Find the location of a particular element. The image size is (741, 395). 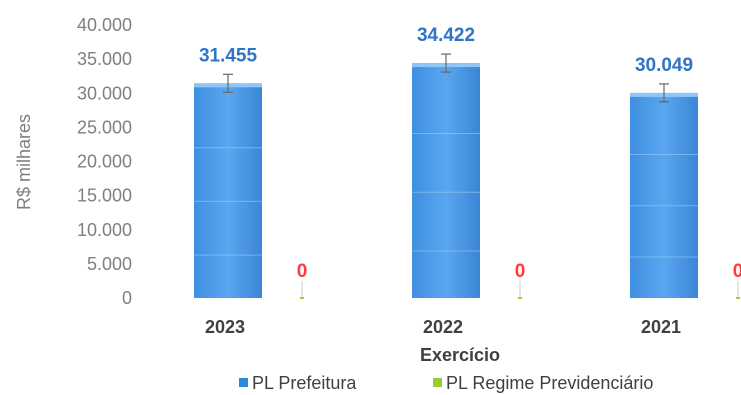

x-tick-label: 2022 is located at coordinates (443, 327).